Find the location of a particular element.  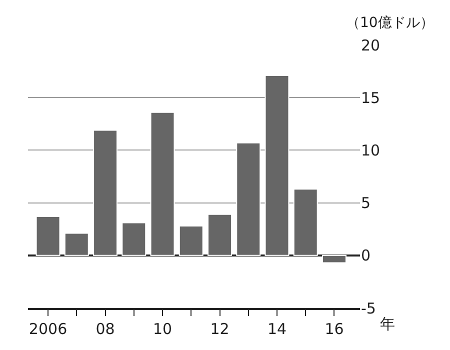

y-tick-label: -5 is located at coordinates (368, 308).